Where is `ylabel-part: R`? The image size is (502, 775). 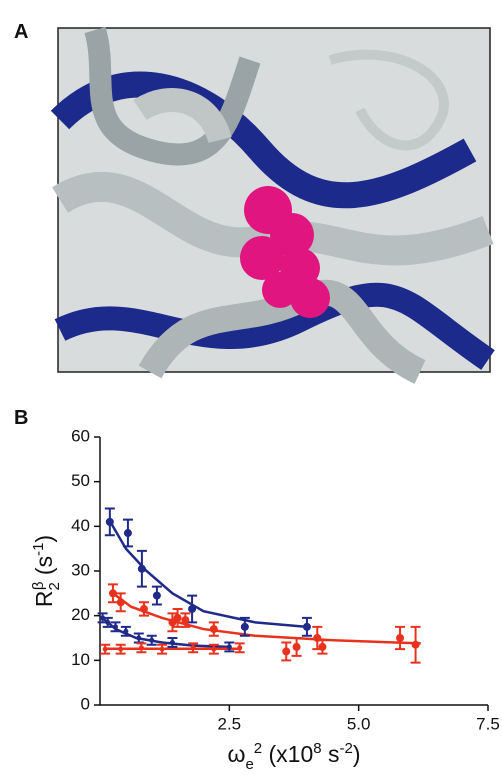
ylabel-part: R is located at coordinates (44, 598).